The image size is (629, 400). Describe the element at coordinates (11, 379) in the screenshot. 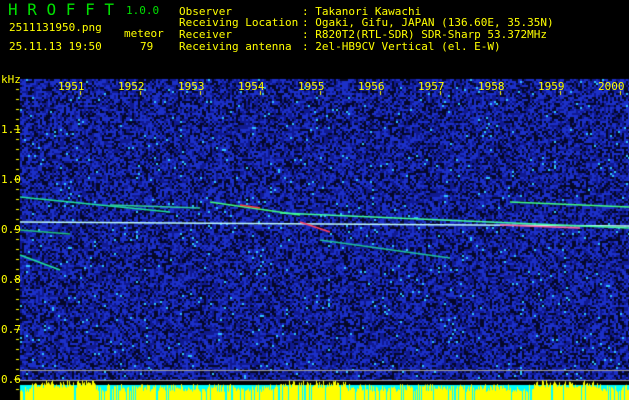

I see `y-tick-label: 0.6` at that location.